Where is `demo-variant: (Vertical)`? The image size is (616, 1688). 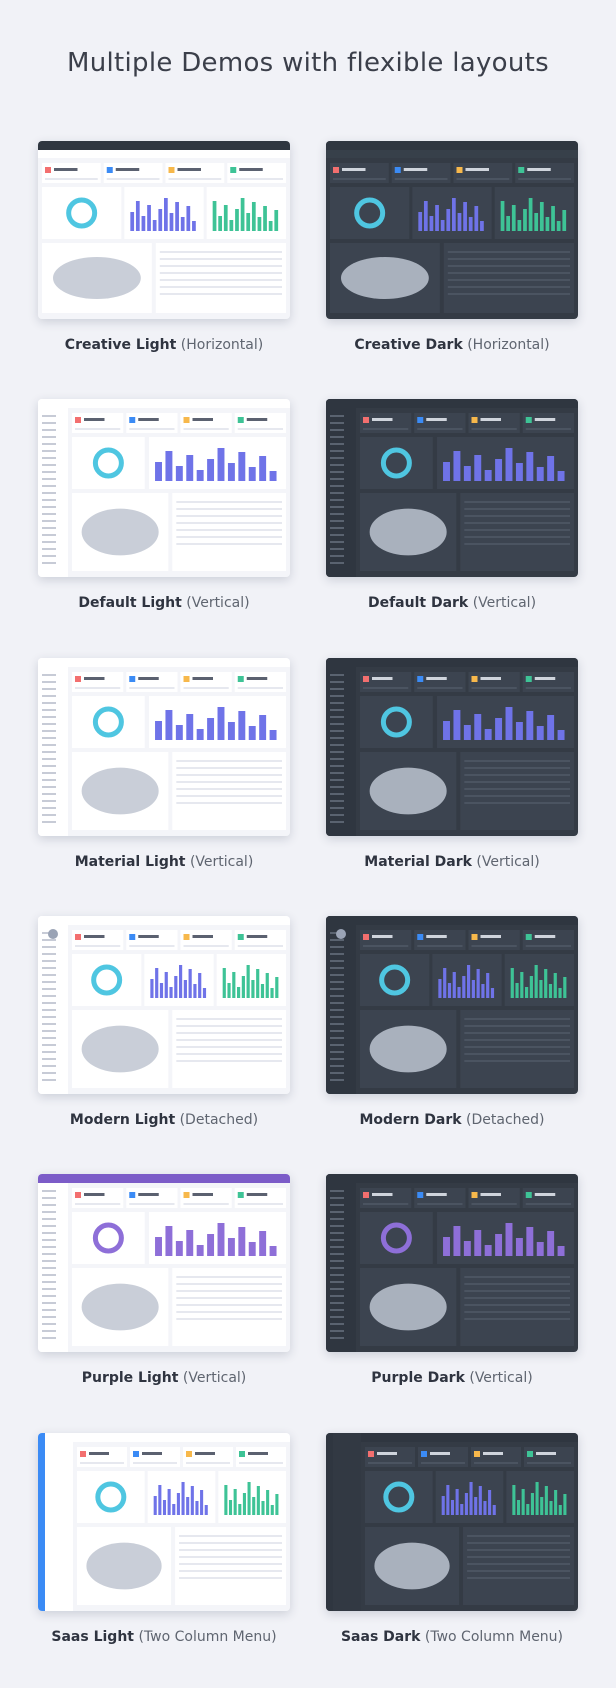 demo-variant: (Vertical) is located at coordinates (508, 861).